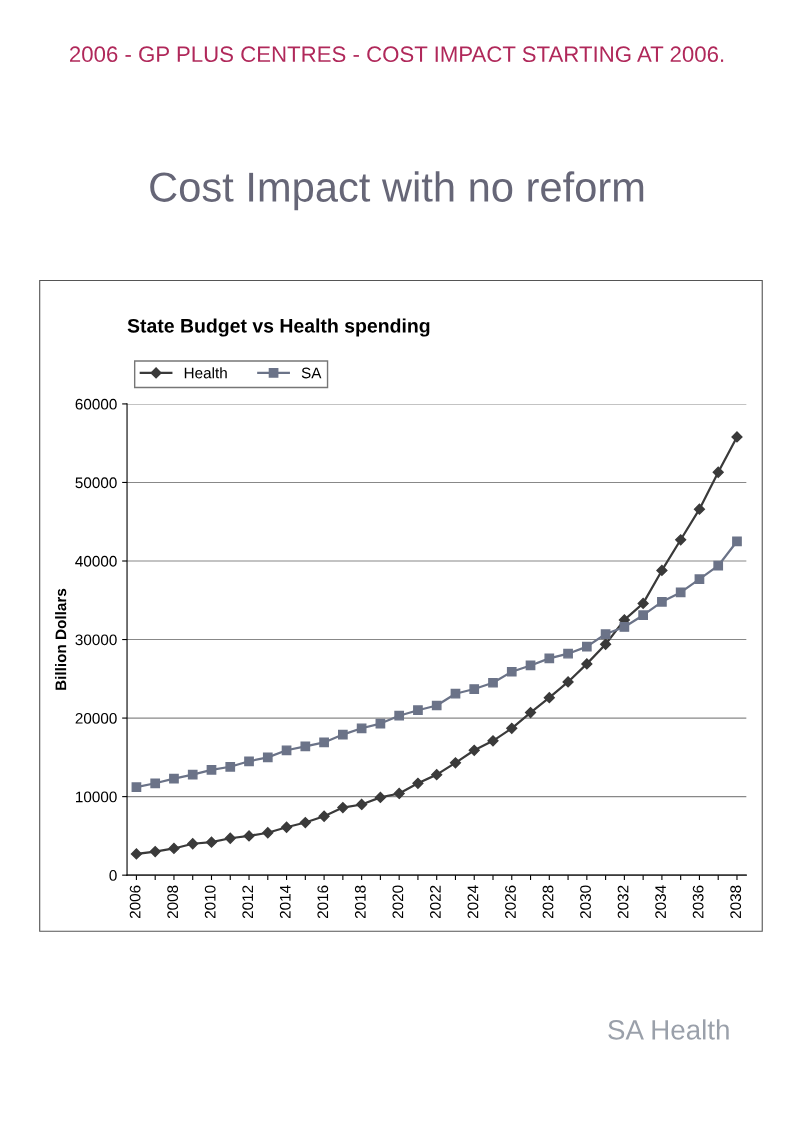  Describe the element at coordinates (96, 404) in the screenshot. I see `y-tick-label: 60000` at that location.